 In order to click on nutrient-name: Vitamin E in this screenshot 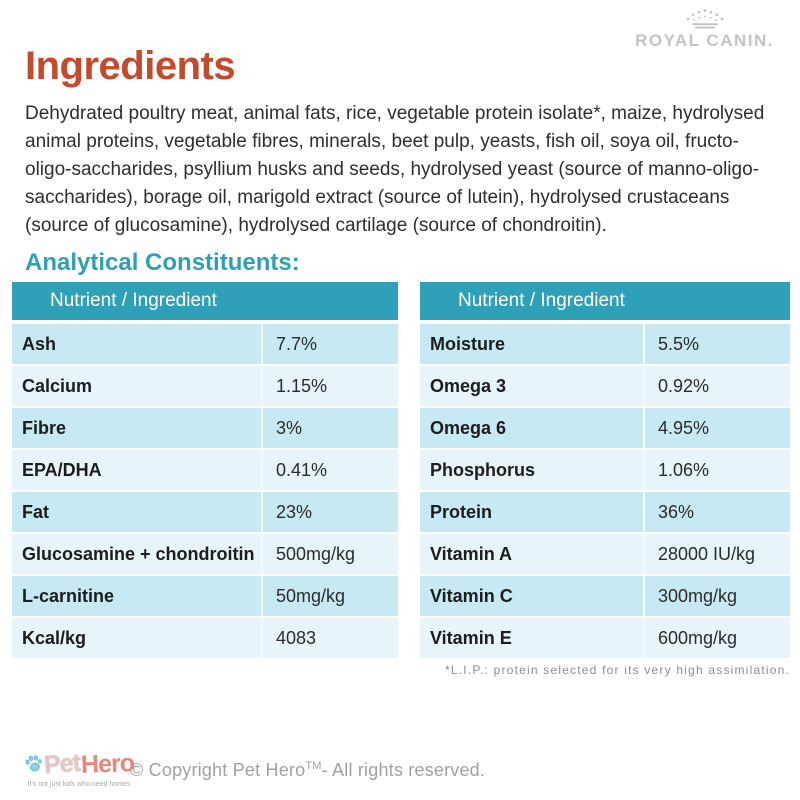, I will do `click(532, 638)`.